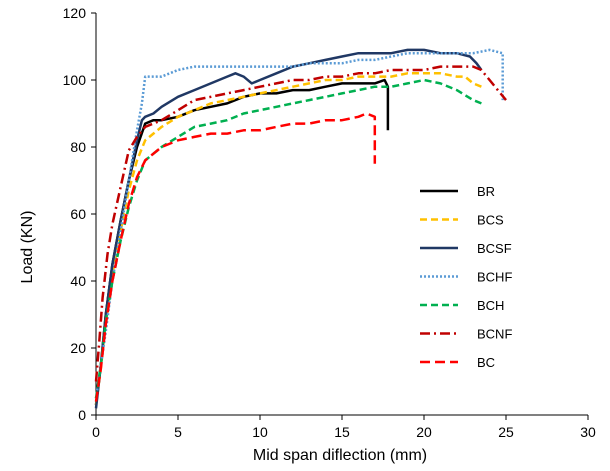 The width and height of the screenshot is (610, 471). What do you see at coordinates (78, 147) in the screenshot?
I see `y-tick-label: 80` at bounding box center [78, 147].